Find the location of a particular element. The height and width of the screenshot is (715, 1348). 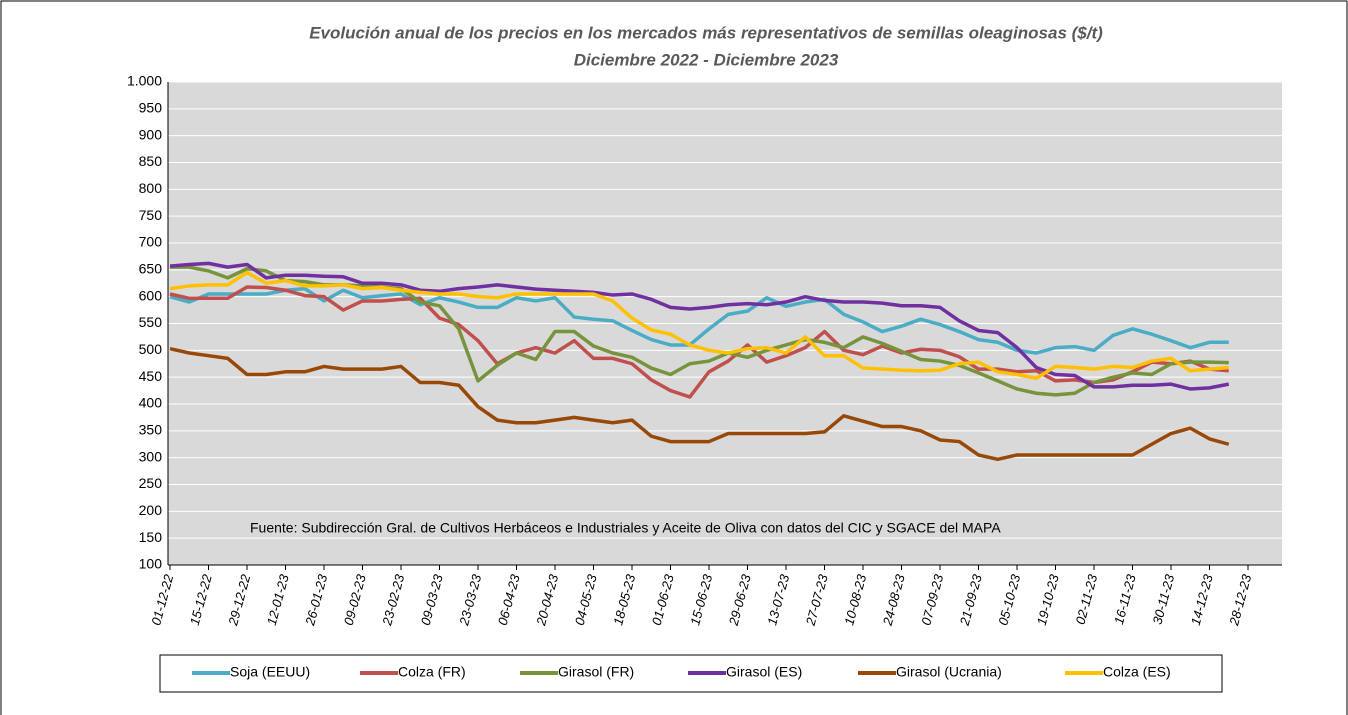

y-tick-label: 300 is located at coordinates (151, 456).